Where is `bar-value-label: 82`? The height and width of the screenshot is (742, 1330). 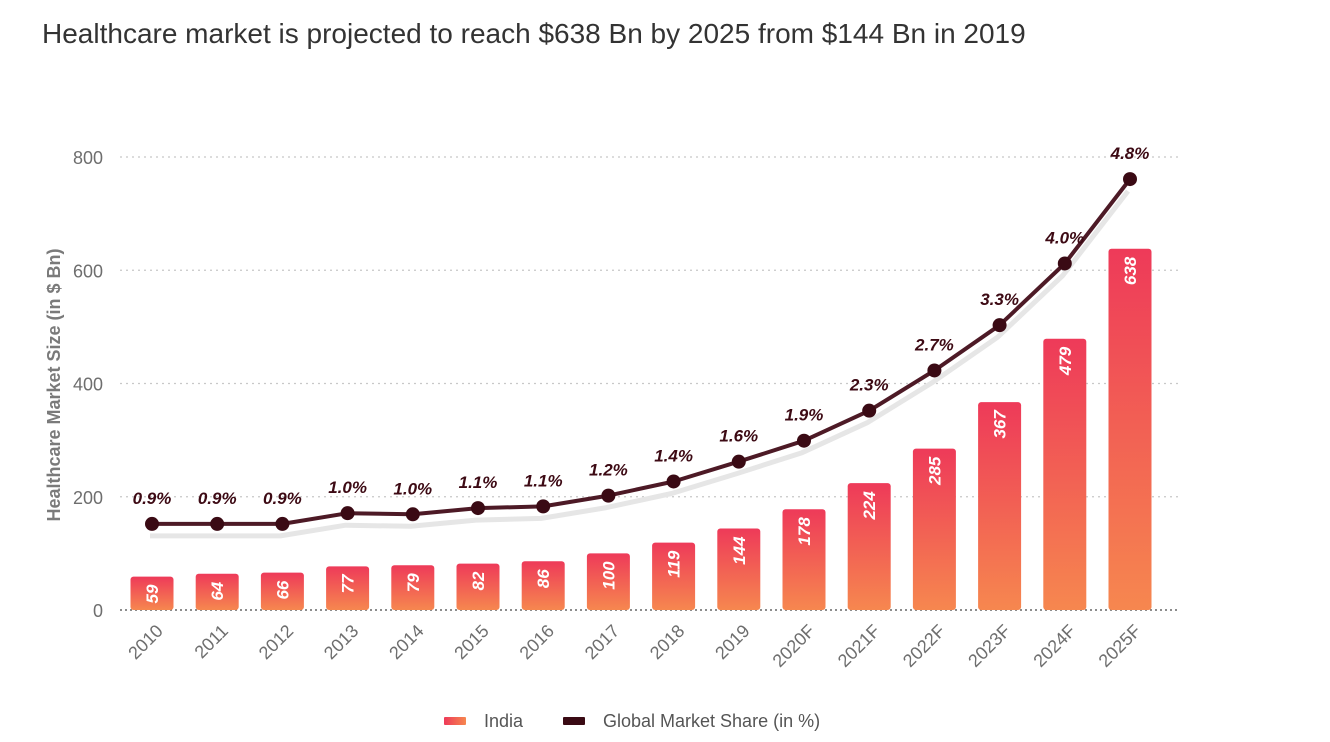
bar-value-label: 82 is located at coordinates (478, 580).